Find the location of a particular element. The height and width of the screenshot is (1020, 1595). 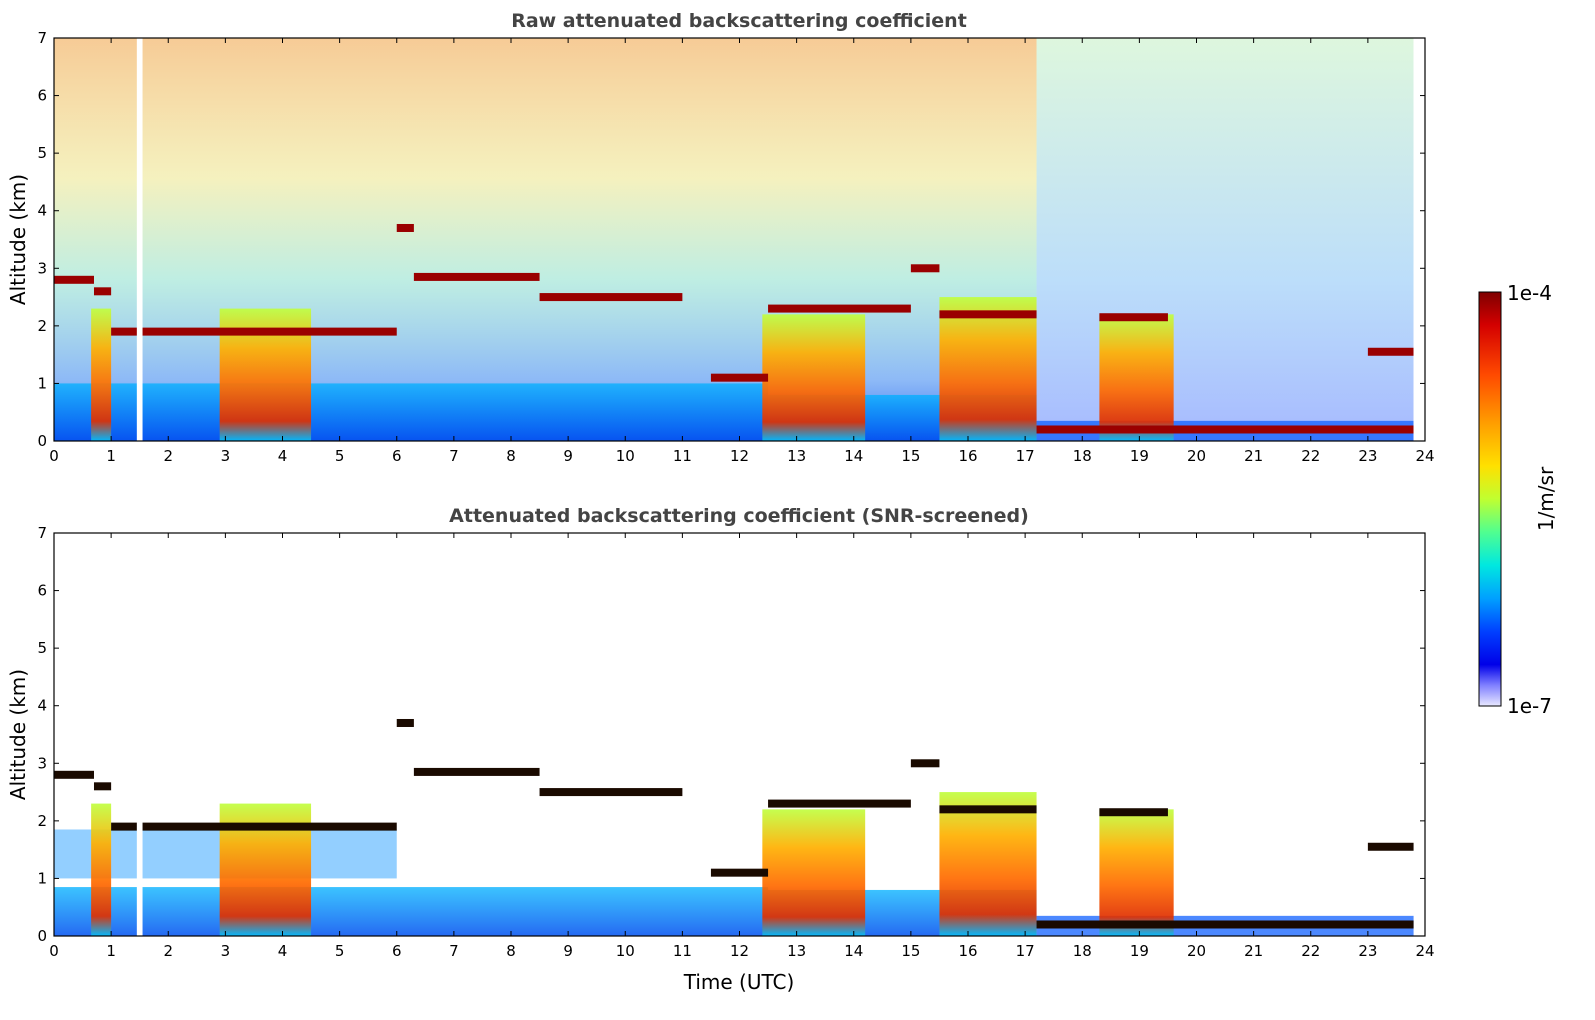

x-tick-label: 15 is located at coordinates (910, 951).